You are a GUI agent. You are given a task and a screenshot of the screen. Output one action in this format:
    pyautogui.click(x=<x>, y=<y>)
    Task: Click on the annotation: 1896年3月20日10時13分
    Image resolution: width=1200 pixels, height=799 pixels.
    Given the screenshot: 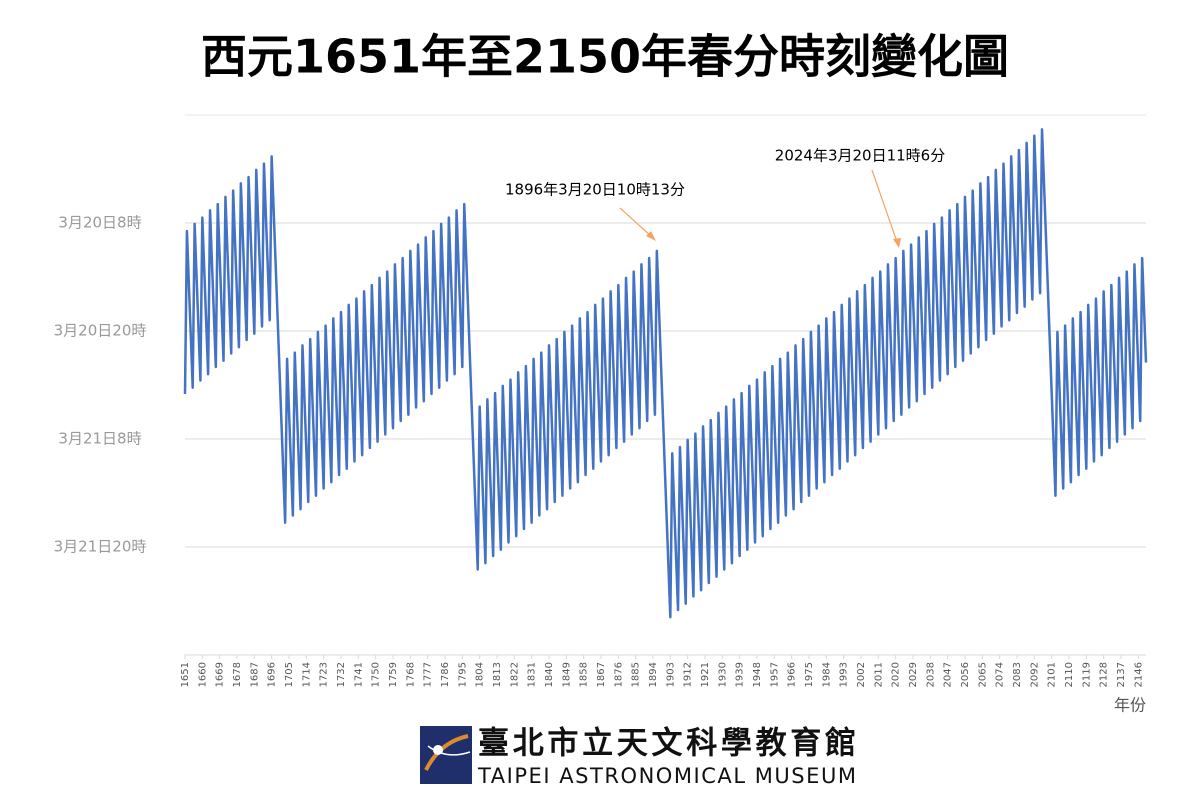 What is the action you would take?
    pyautogui.click(x=595, y=190)
    